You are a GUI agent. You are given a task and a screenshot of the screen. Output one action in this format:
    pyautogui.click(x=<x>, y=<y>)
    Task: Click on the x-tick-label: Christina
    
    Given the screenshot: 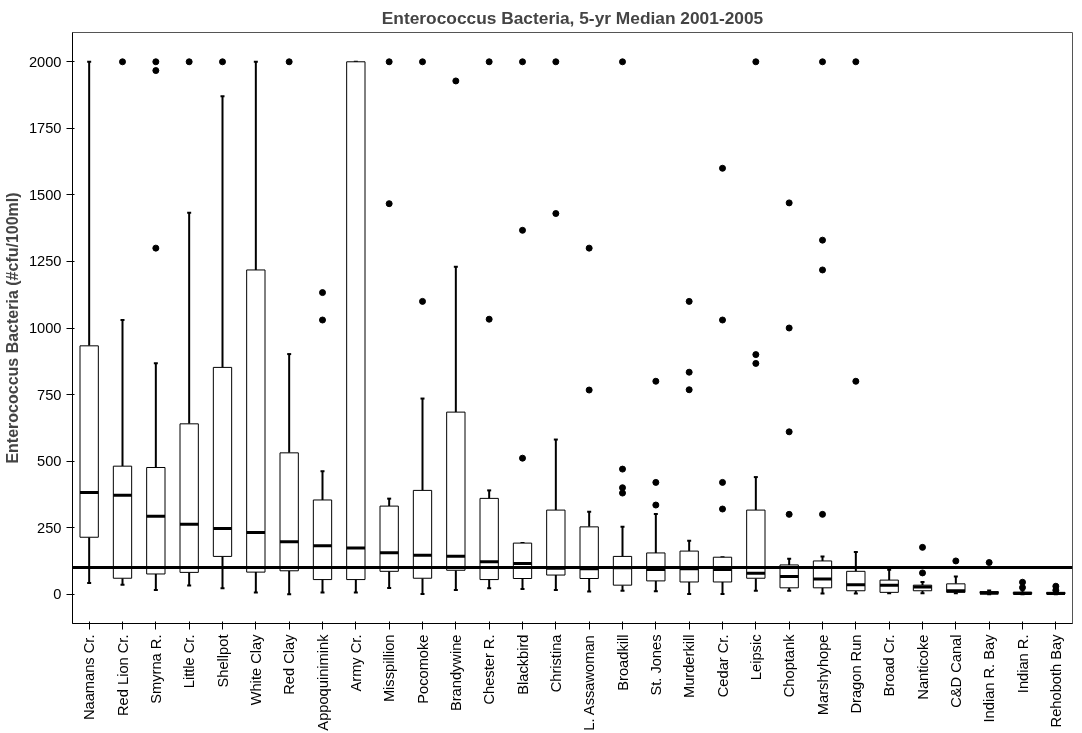 What is the action you would take?
    pyautogui.click(x=555, y=663)
    